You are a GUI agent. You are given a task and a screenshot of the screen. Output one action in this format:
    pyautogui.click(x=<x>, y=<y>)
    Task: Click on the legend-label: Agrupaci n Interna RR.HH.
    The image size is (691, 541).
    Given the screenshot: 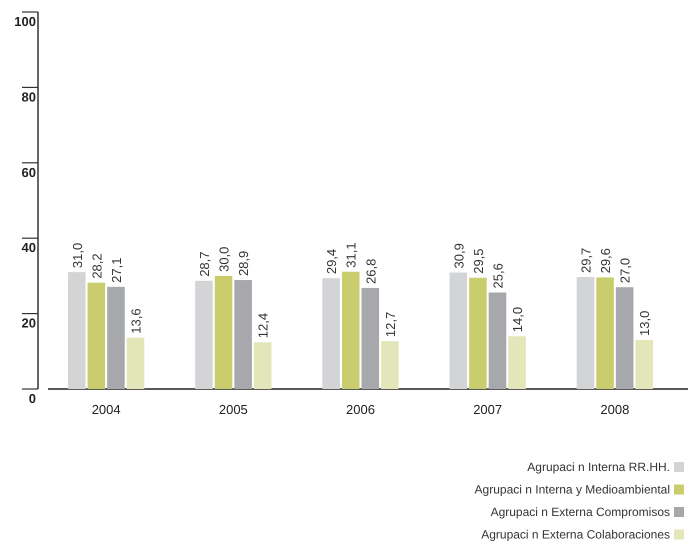 What is the action you would take?
    pyautogui.click(x=598, y=467)
    